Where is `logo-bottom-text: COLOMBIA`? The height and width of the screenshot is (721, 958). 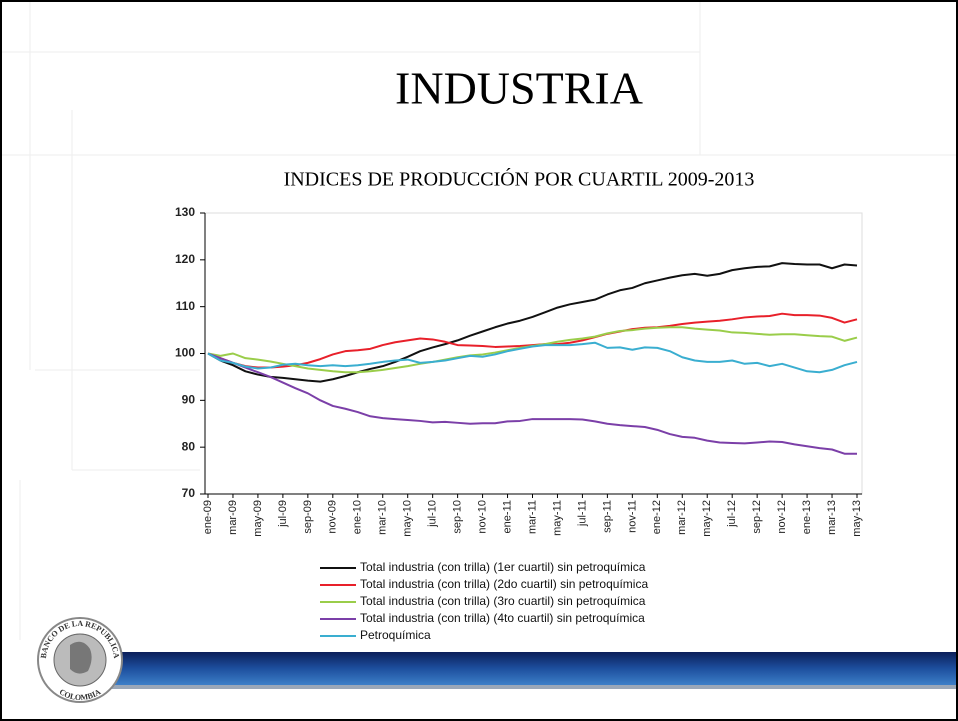
logo-bottom-text: COLOMBIA is located at coordinates (80, 694).